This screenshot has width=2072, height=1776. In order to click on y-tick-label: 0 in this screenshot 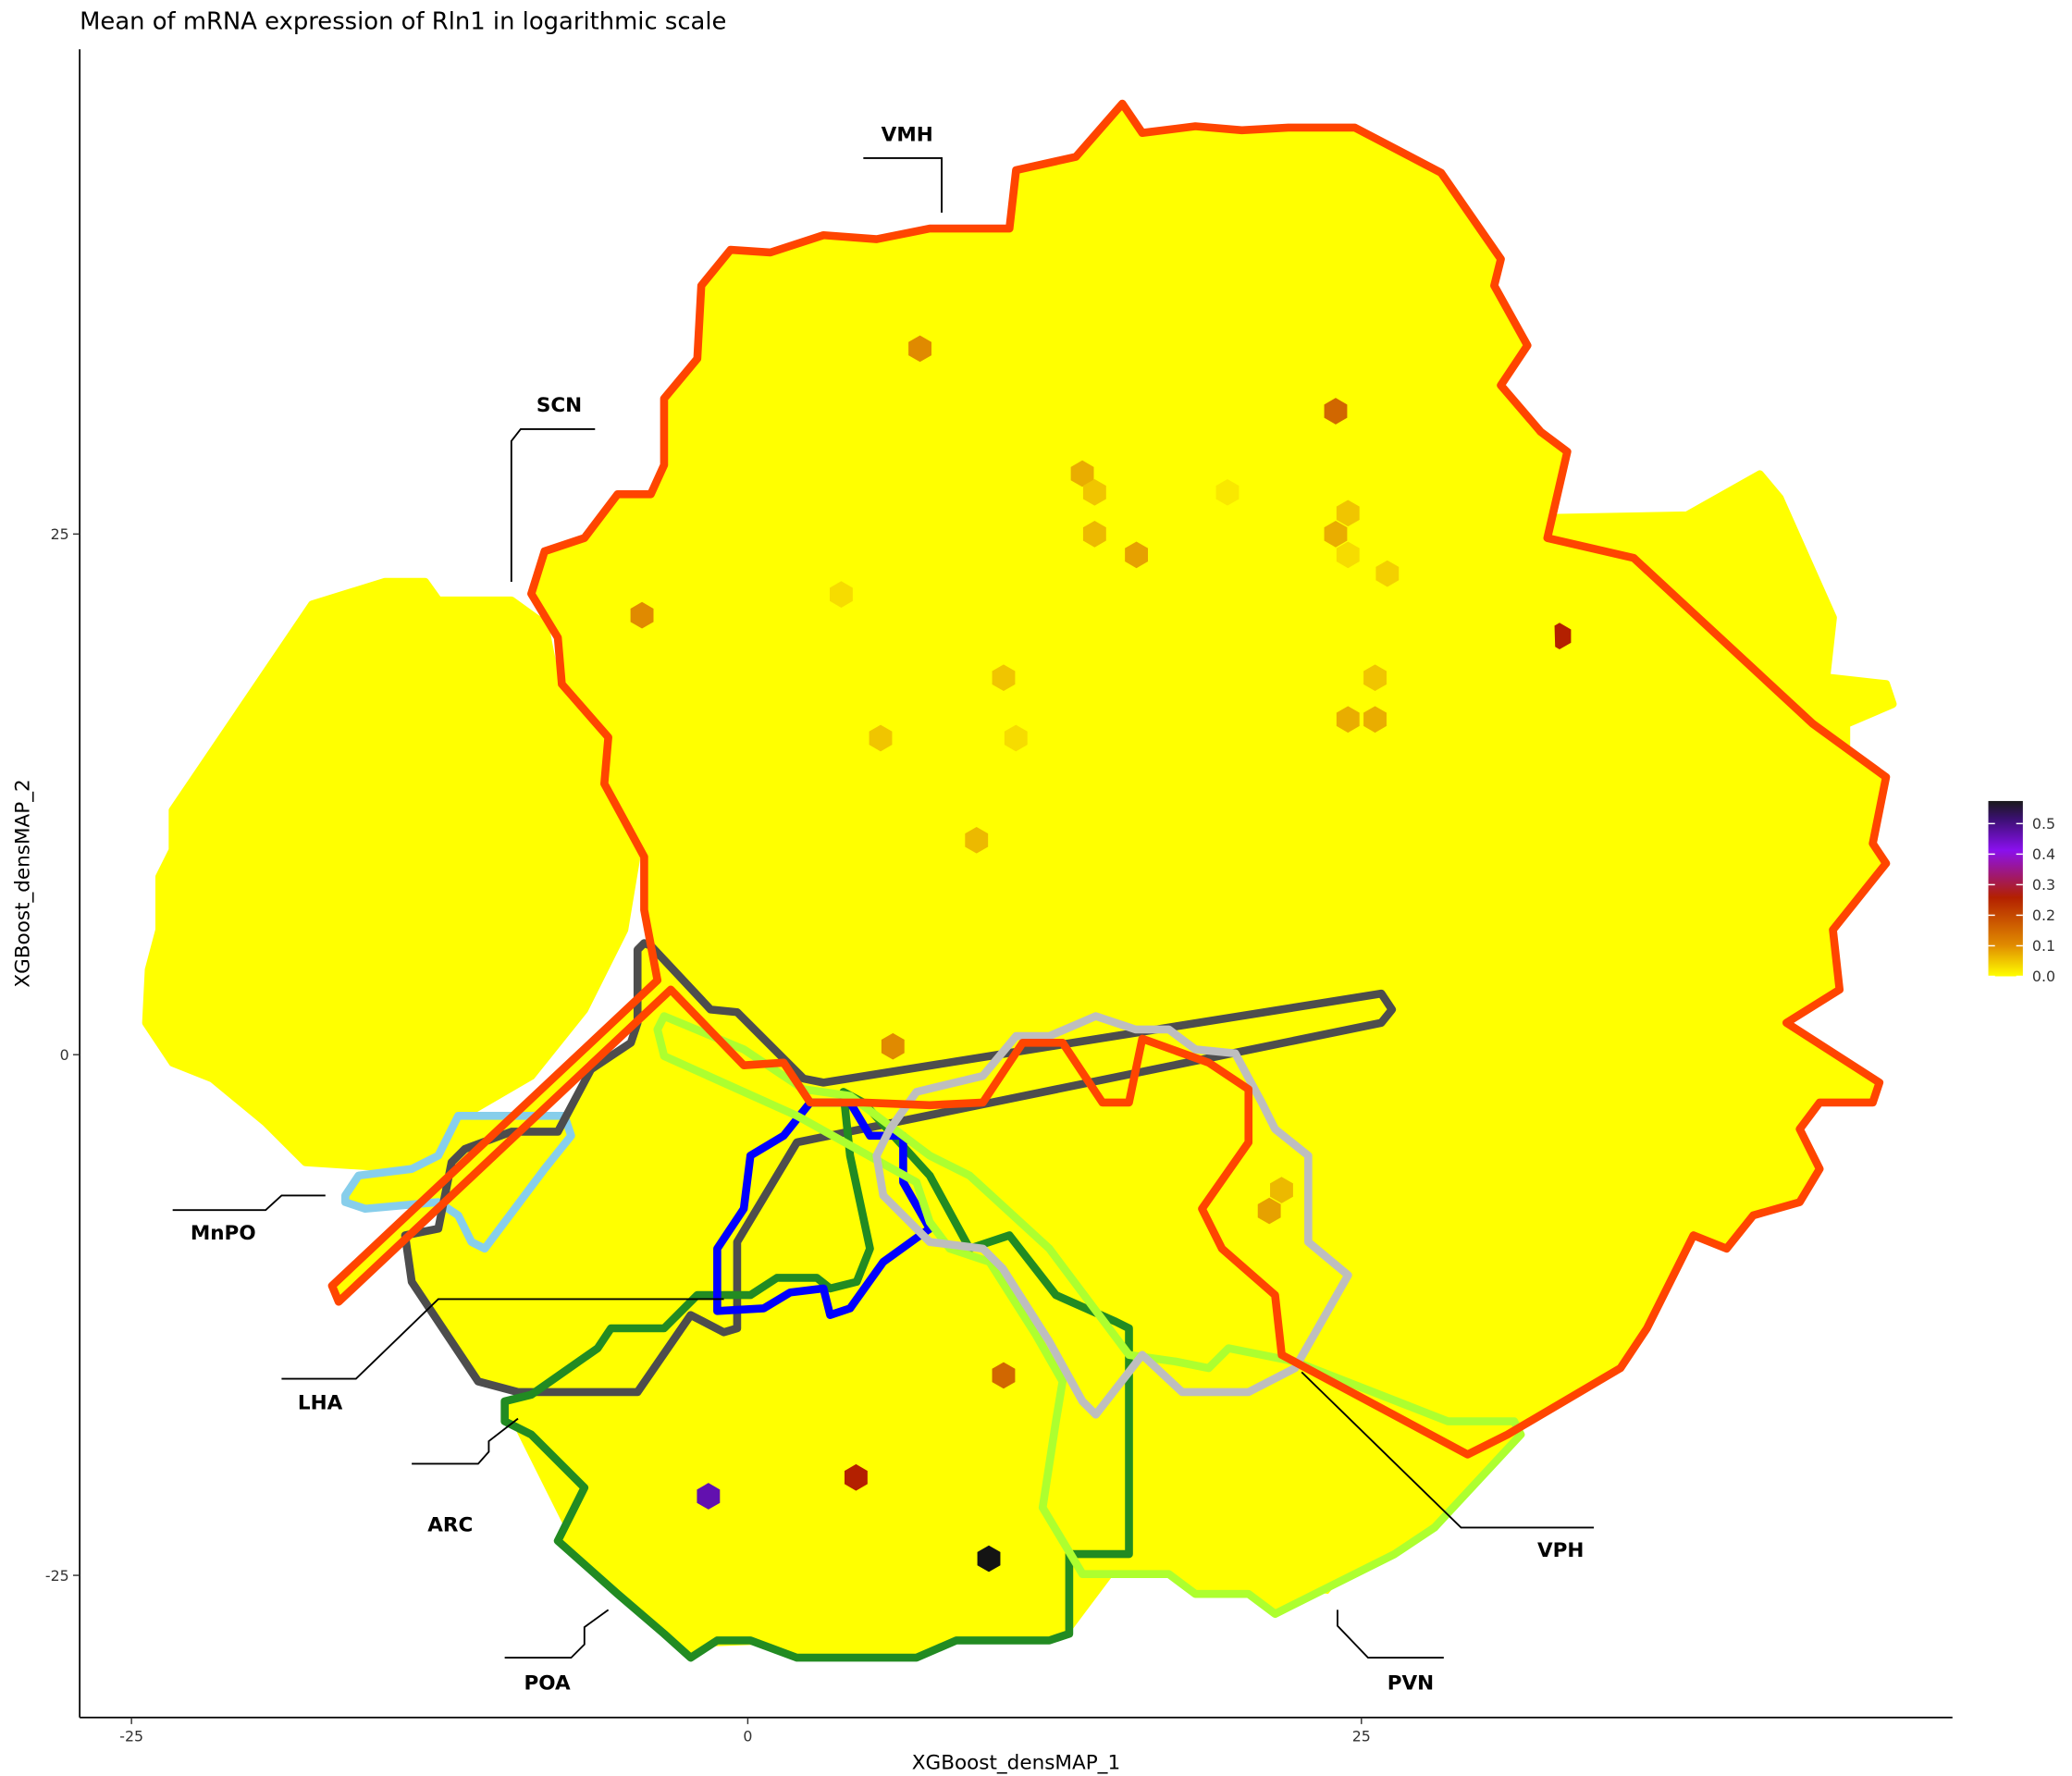, I will do `click(65, 1055)`.